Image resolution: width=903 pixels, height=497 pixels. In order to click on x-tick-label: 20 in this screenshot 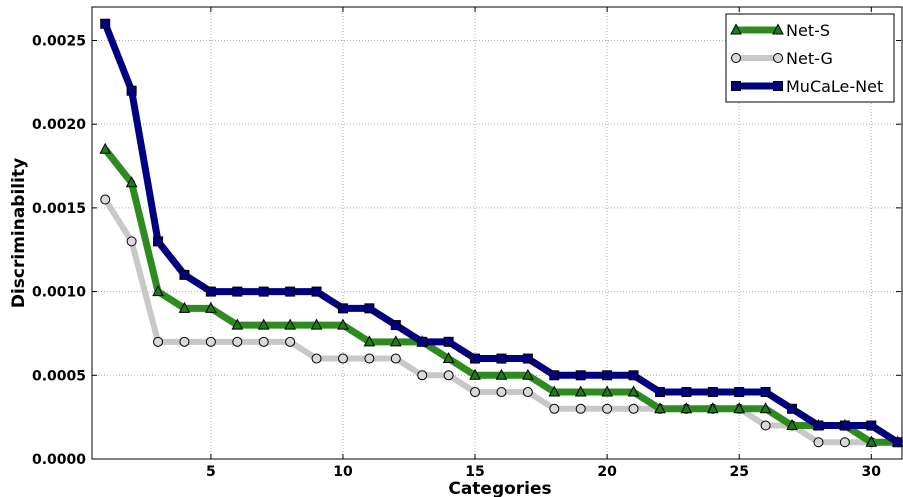, I will do `click(607, 472)`.